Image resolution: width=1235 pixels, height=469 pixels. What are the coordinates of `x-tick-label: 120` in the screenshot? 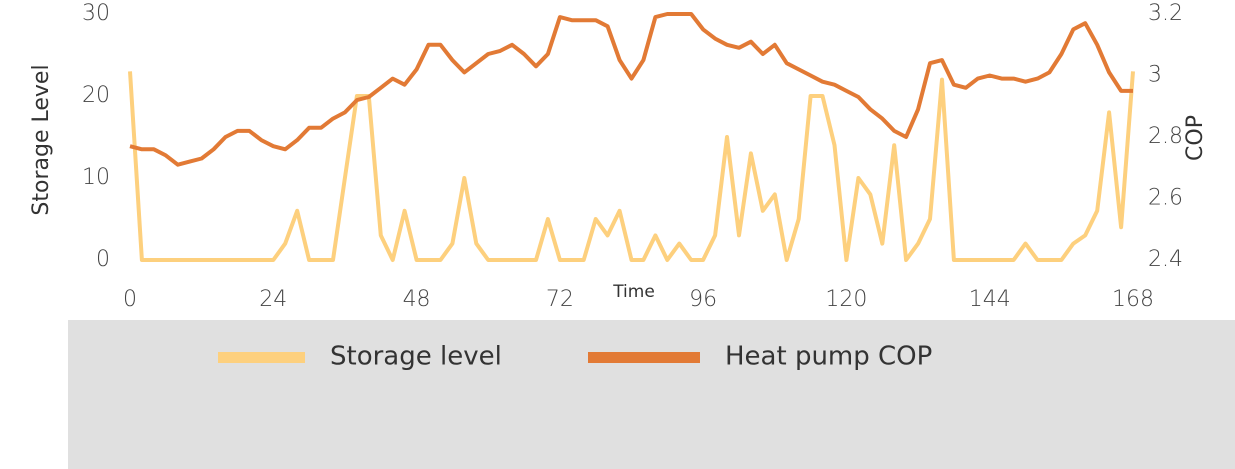 It's located at (846, 299).